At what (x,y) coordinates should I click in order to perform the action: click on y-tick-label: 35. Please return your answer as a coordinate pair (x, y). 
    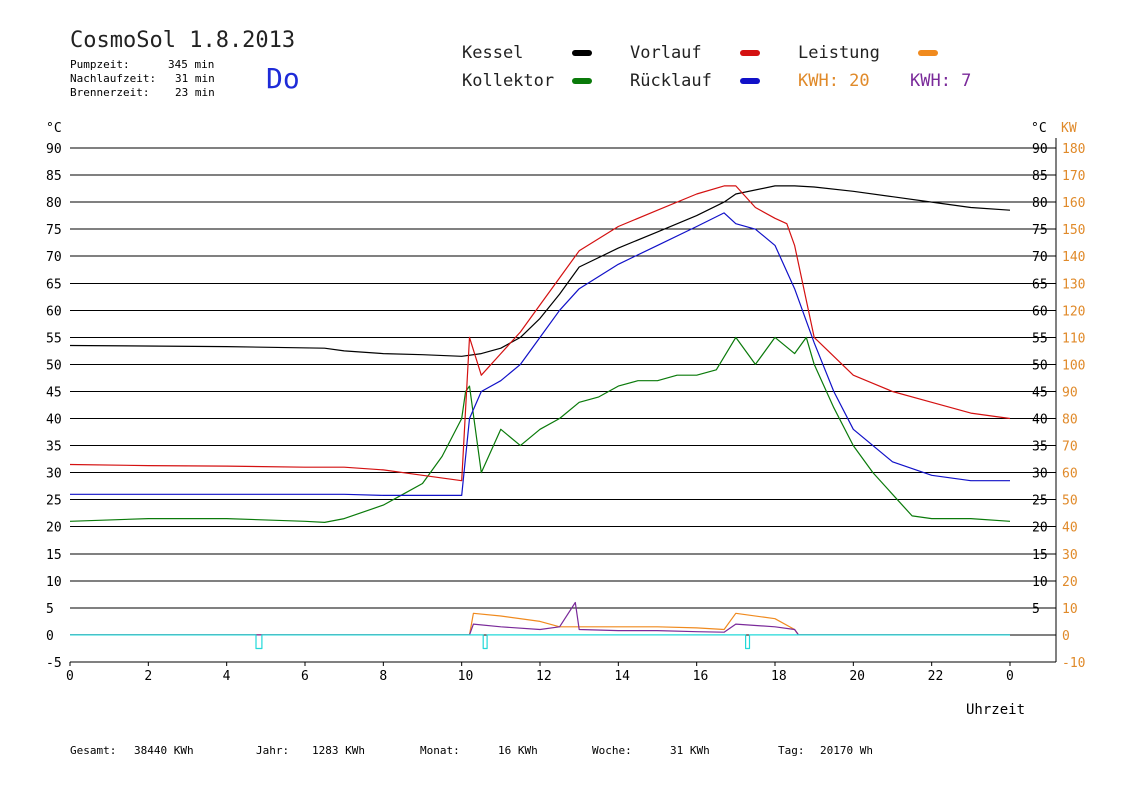
    Looking at the image, I should click on (54, 447).